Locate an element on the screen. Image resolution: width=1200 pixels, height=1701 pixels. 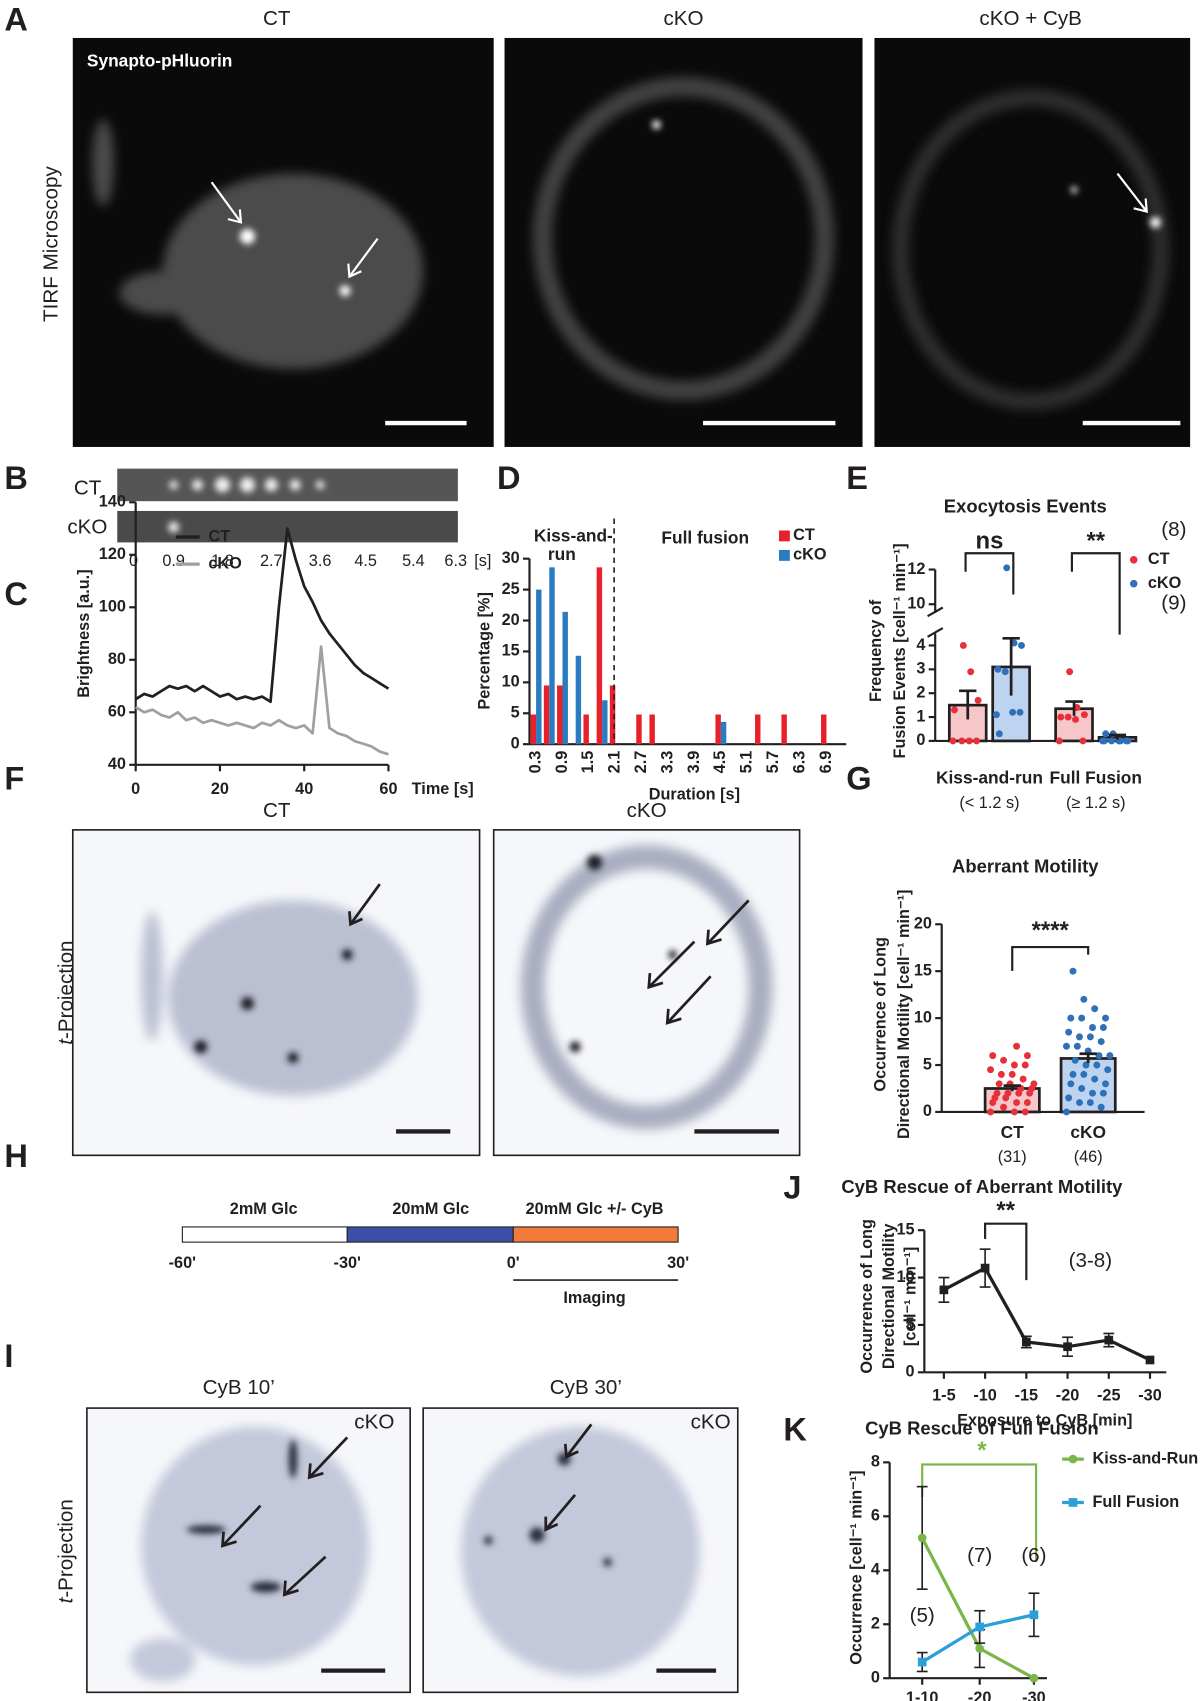
timeline is located at coordinates (430, 1253).